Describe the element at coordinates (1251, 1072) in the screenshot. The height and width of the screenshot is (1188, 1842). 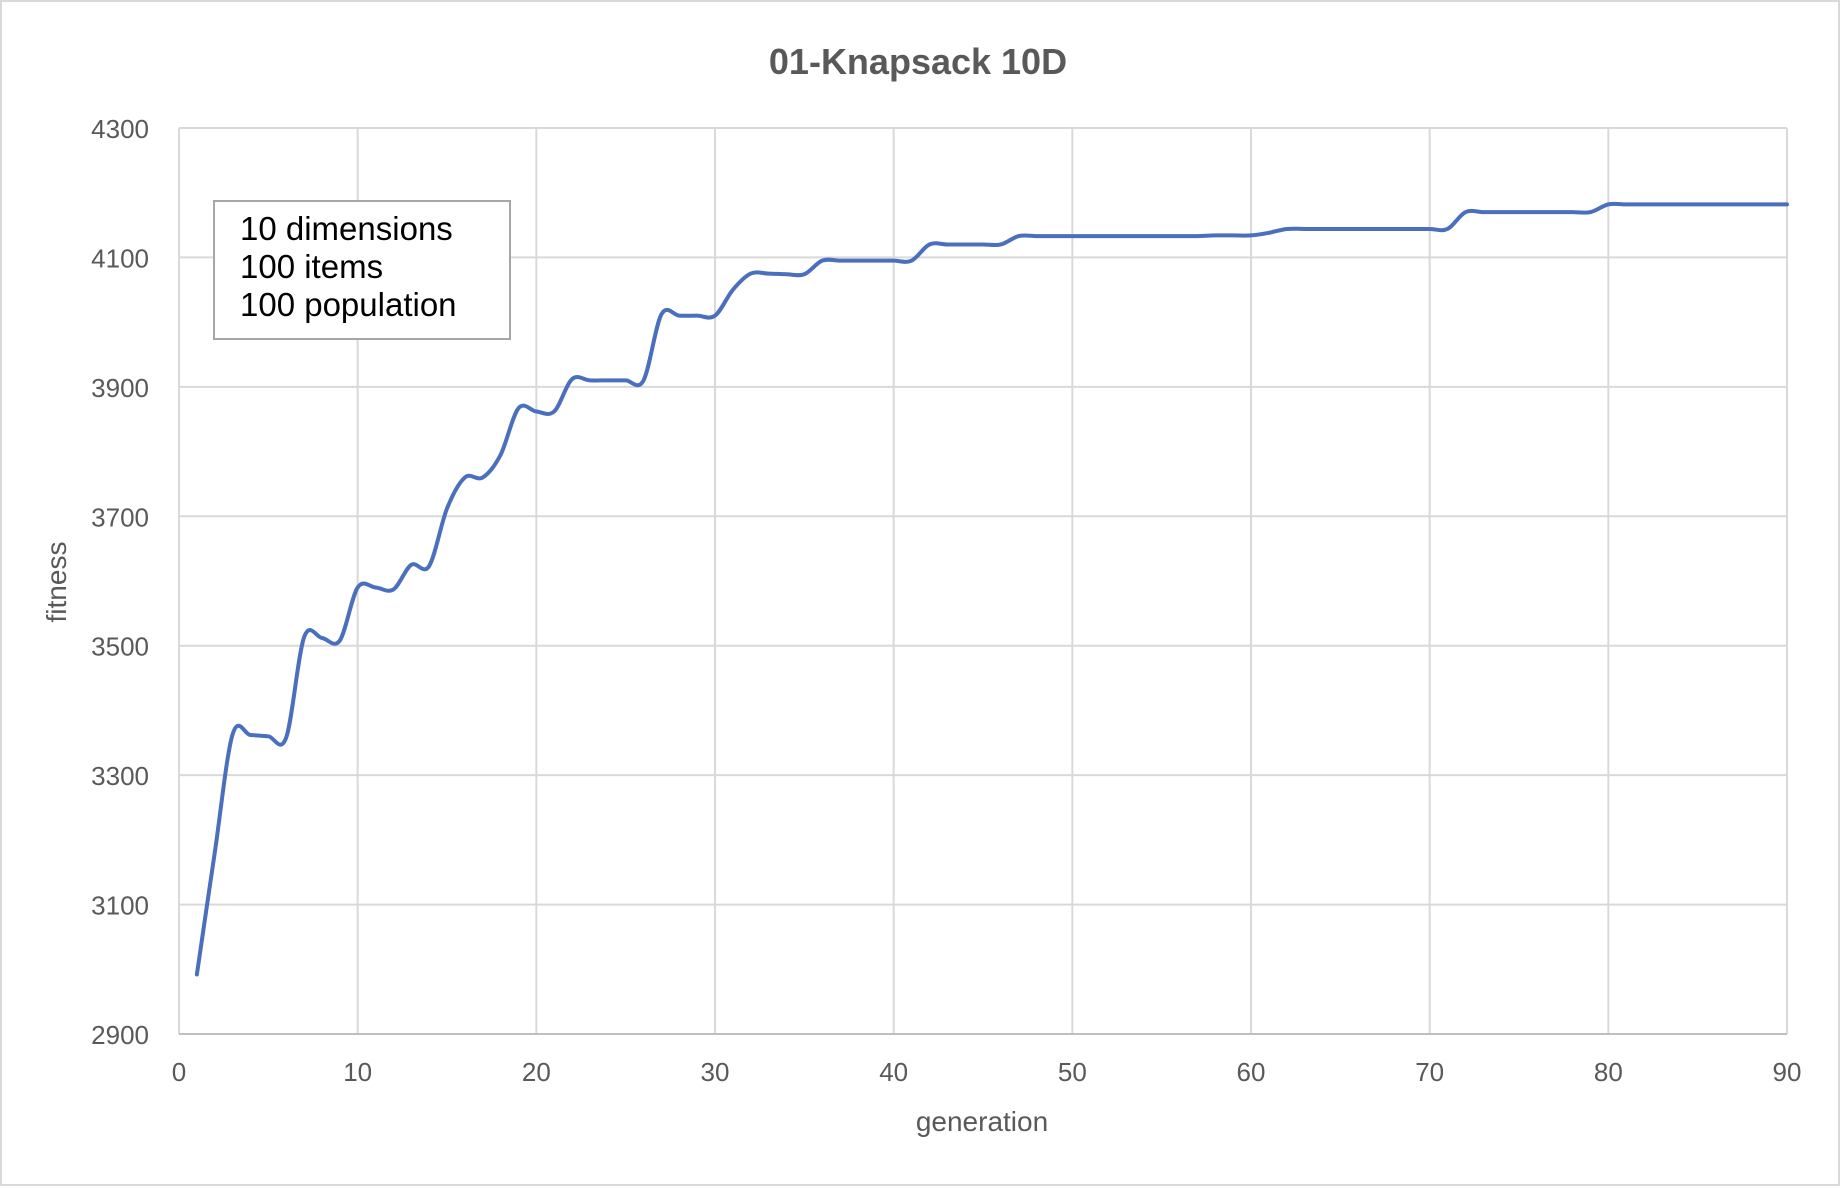
I see `x-tick-label: 60` at that location.